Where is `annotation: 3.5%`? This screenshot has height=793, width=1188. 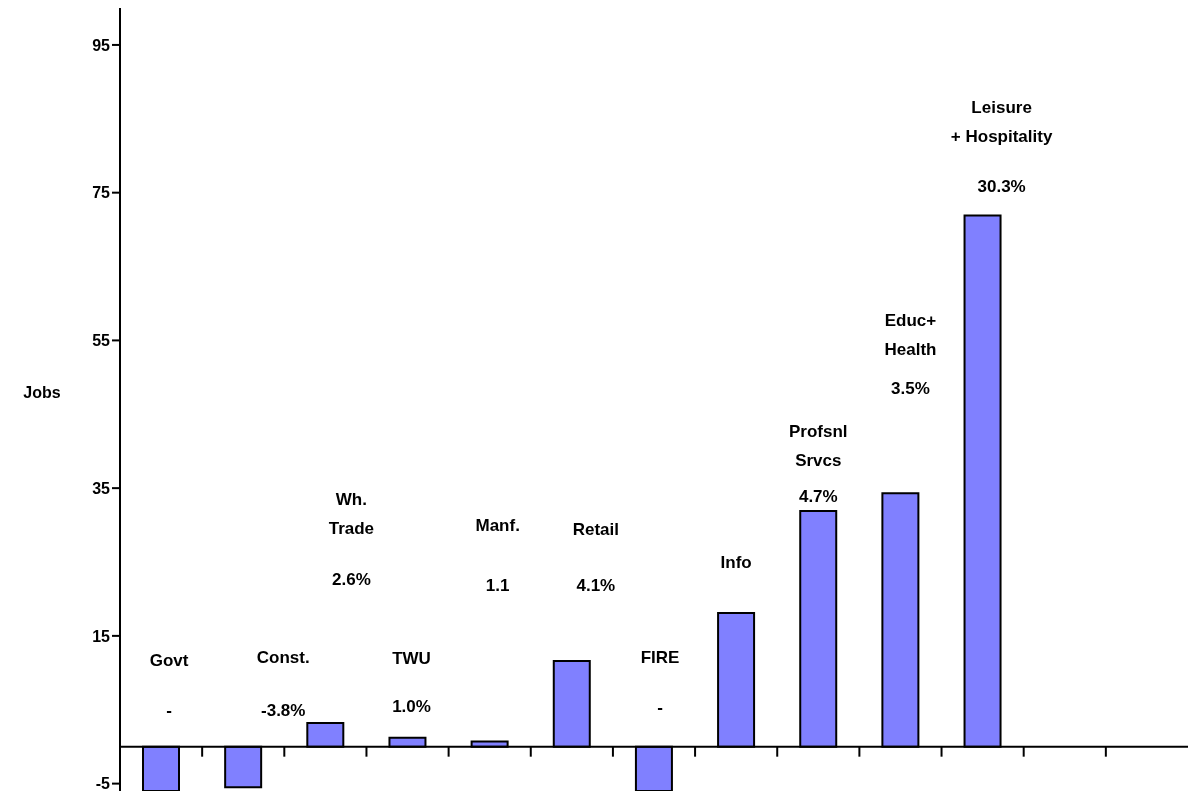 annotation: 3.5% is located at coordinates (910, 388).